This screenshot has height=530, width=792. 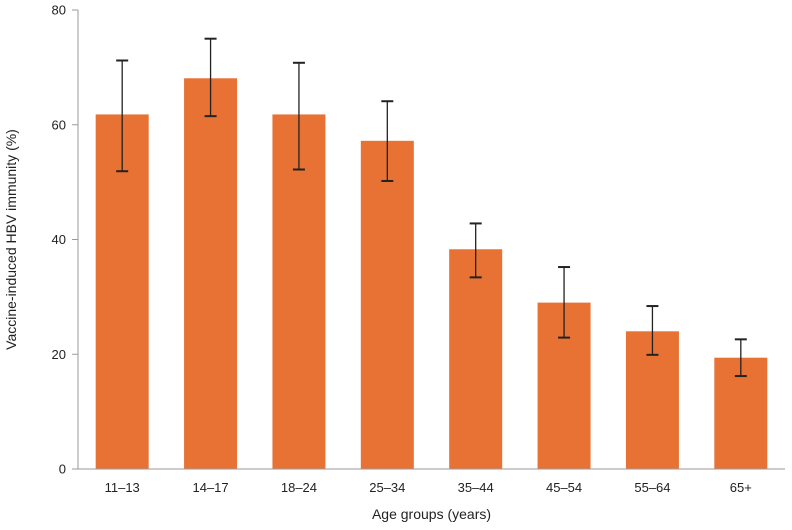 What do you see at coordinates (210, 487) in the screenshot?
I see `x-tick-label-1: 14–17` at bounding box center [210, 487].